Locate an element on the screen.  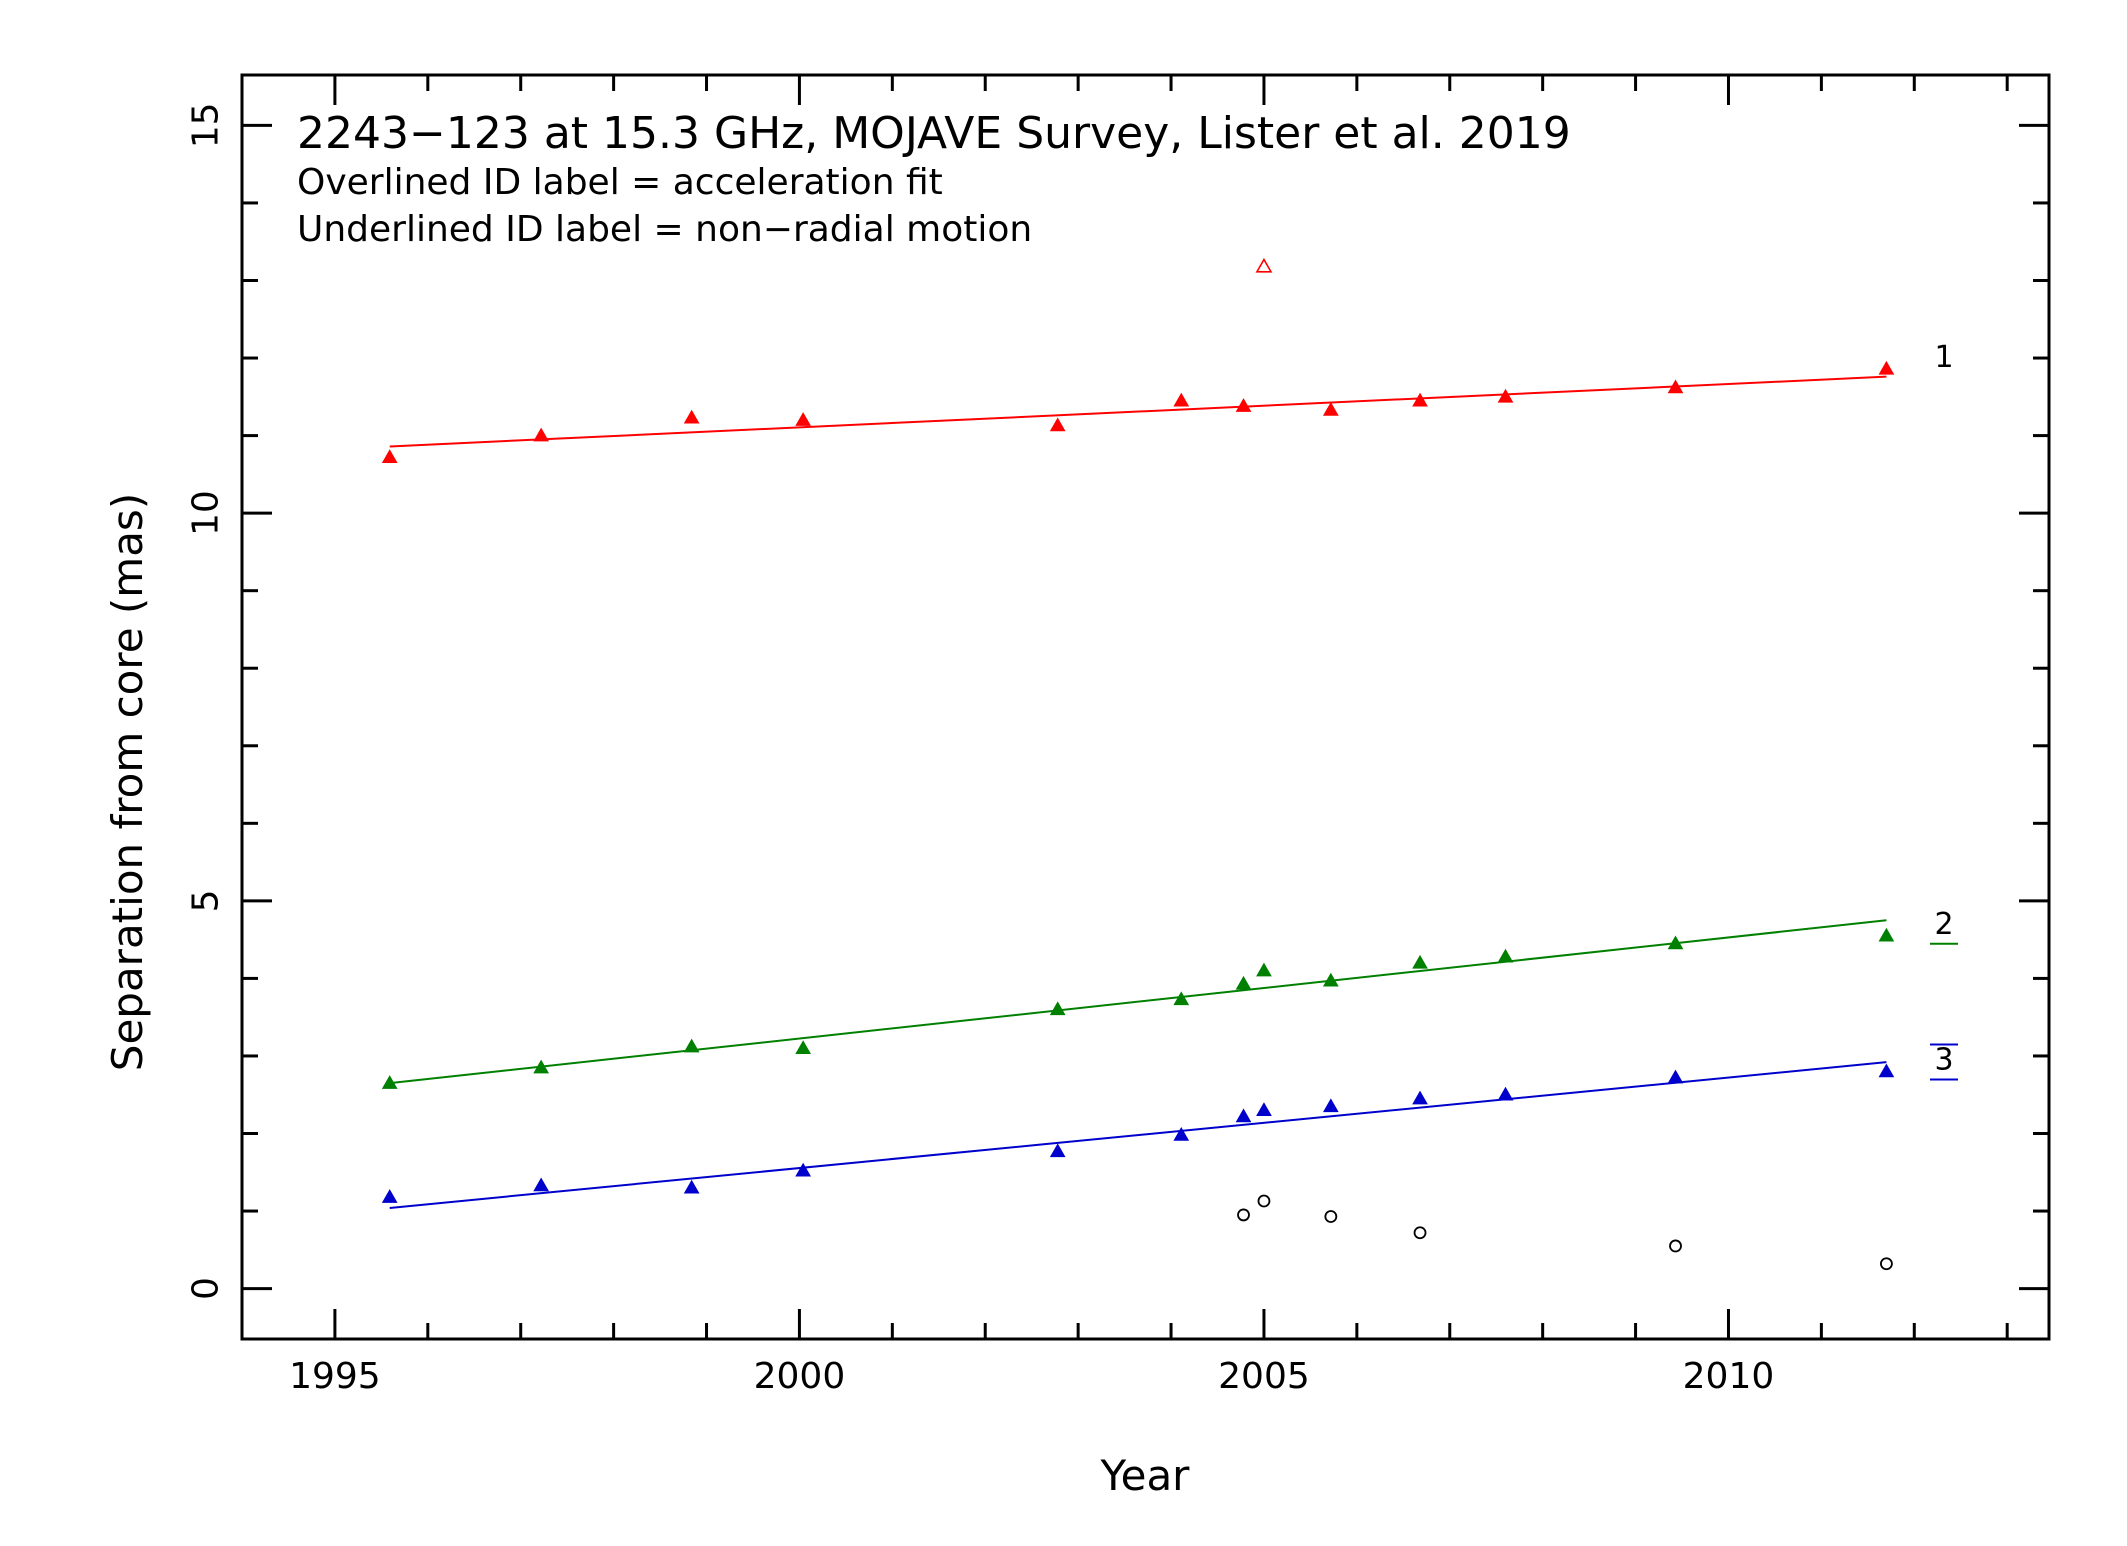
series-id-labels: 1 2 3 is located at coordinates (1944, 710).